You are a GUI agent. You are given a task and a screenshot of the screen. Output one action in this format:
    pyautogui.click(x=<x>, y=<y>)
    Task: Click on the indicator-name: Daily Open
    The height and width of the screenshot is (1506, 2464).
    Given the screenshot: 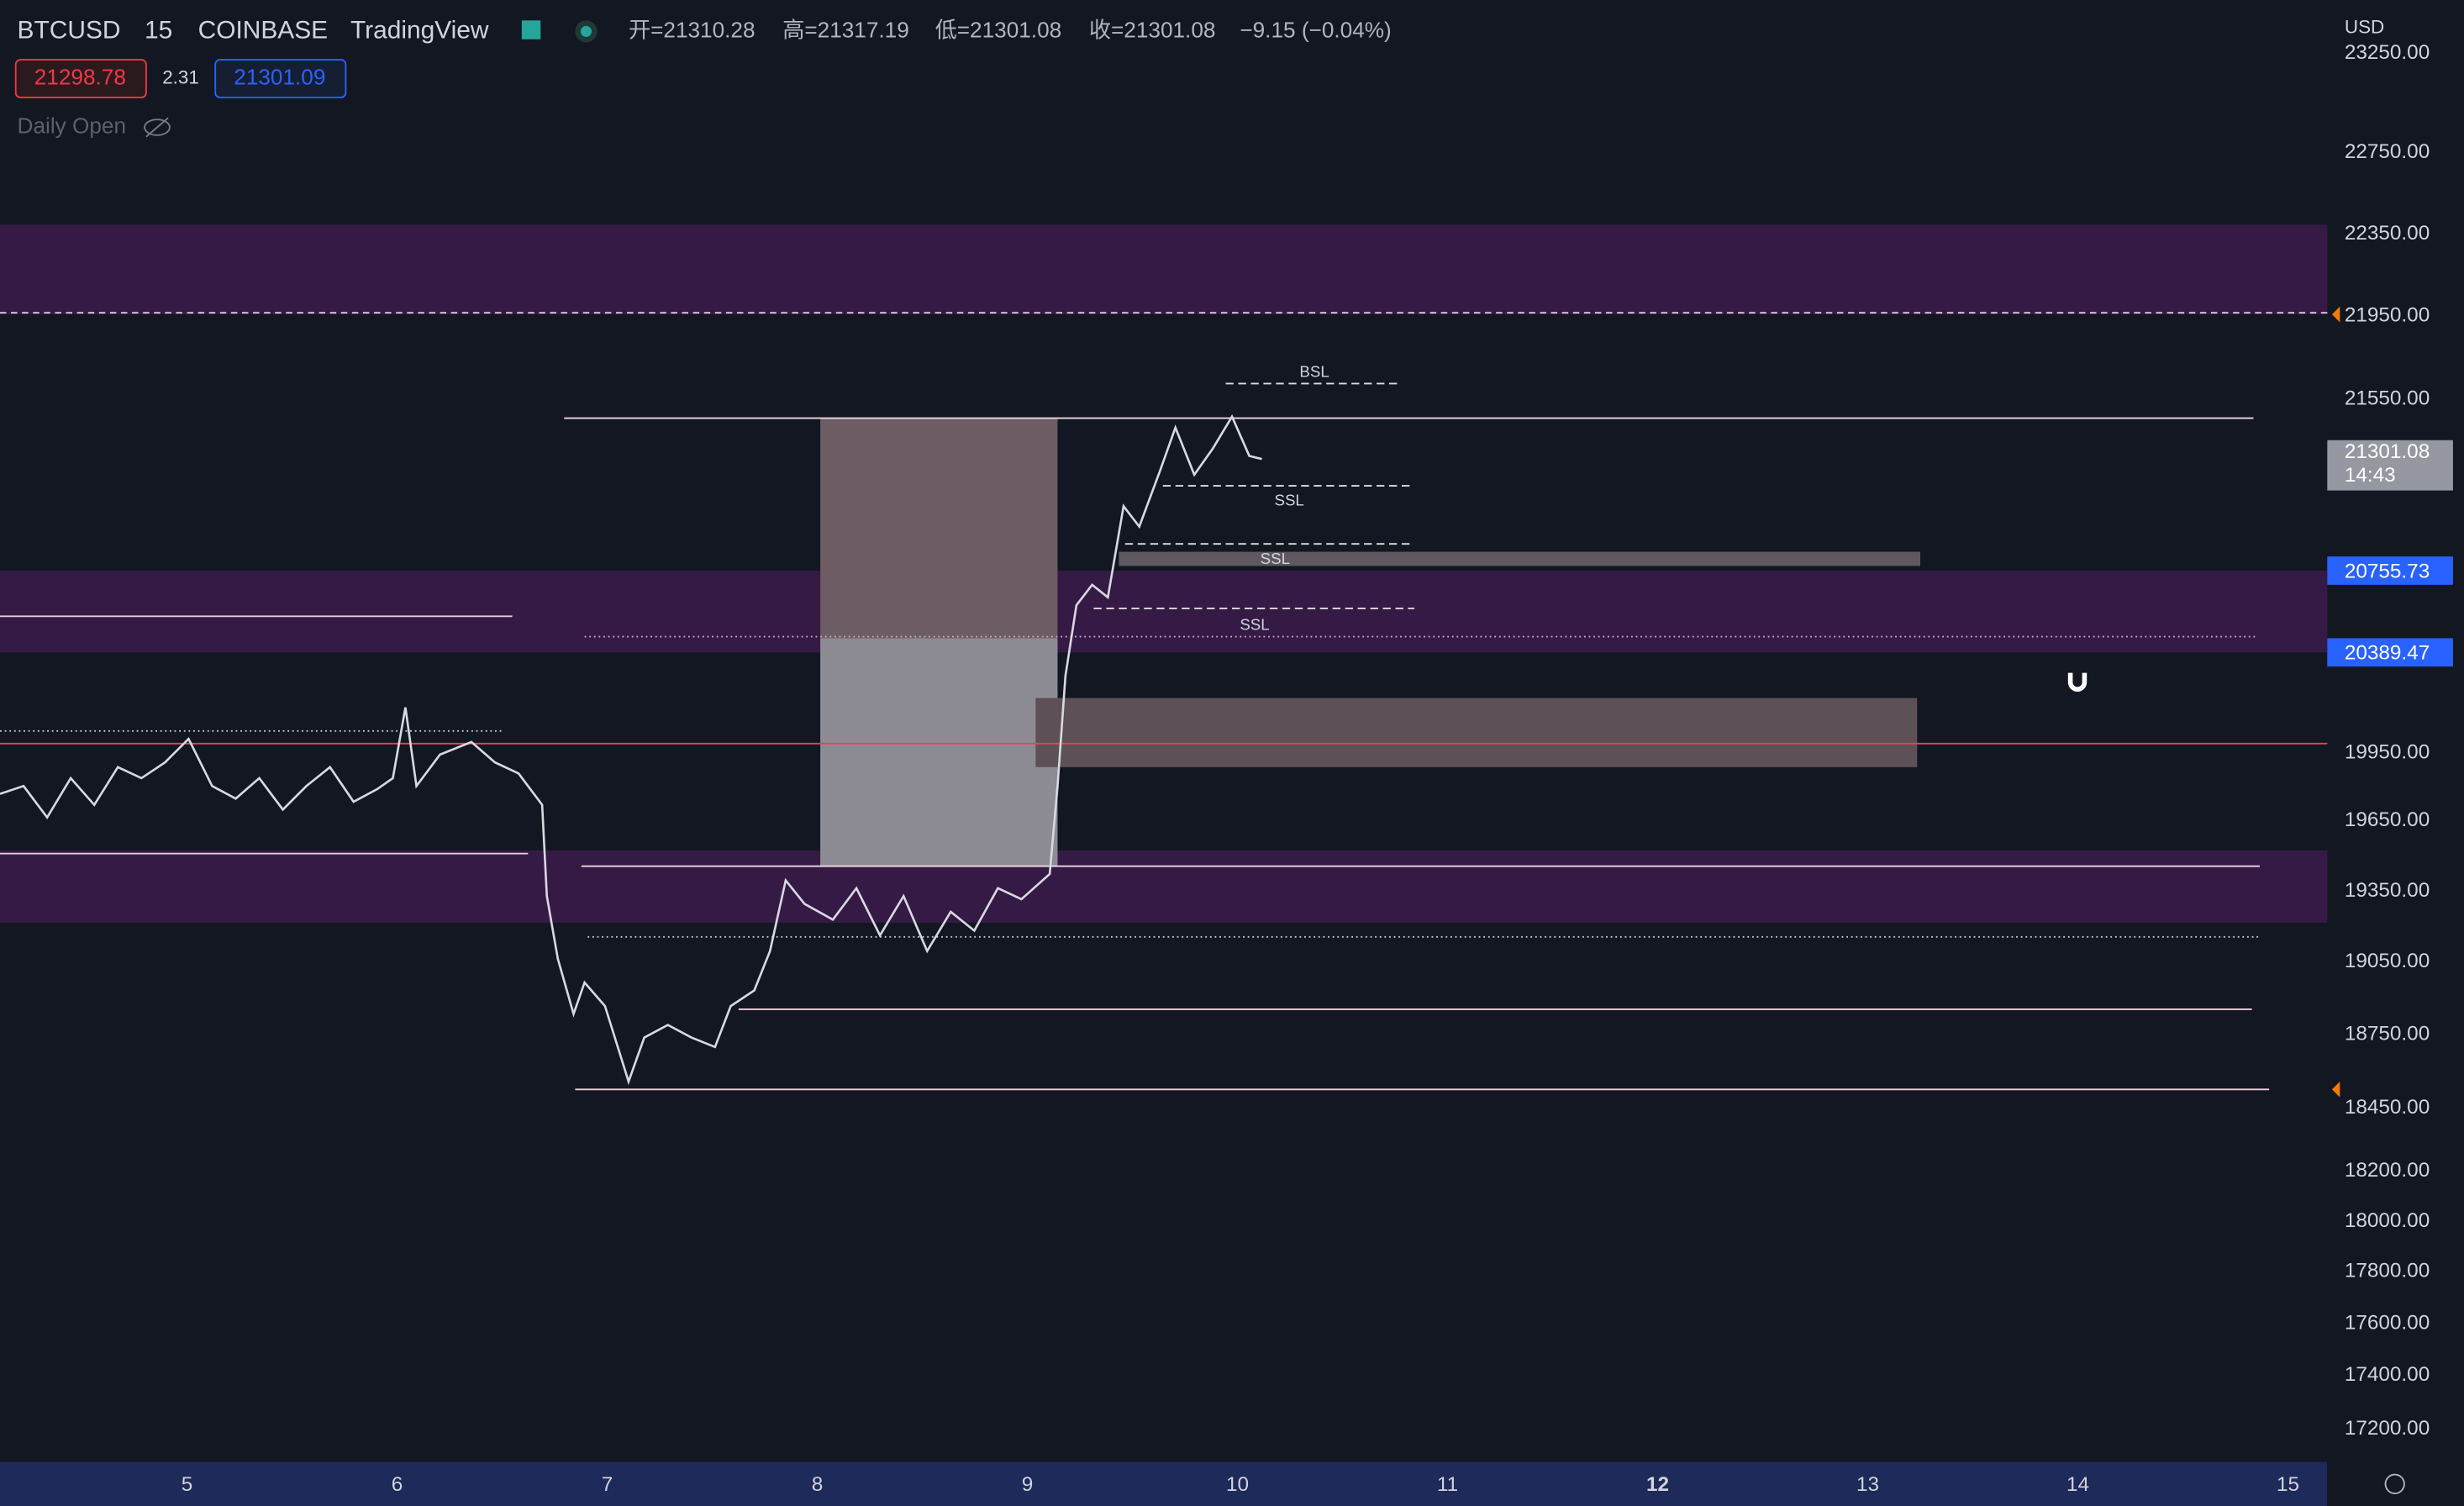 What is the action you would take?
    pyautogui.click(x=72, y=125)
    